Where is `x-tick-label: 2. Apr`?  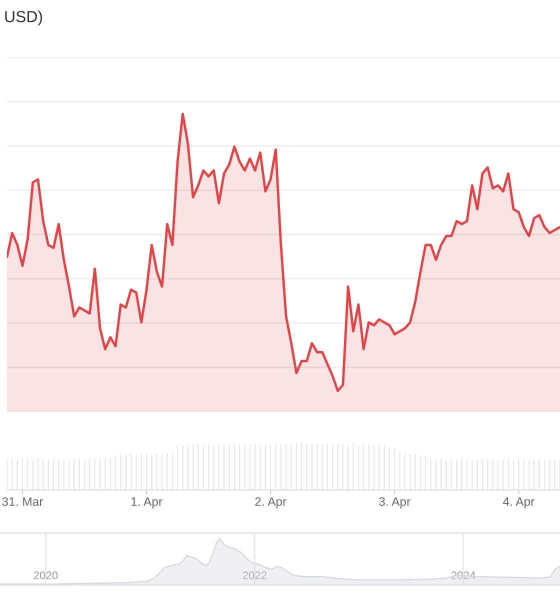
x-tick-label: 2. Apr is located at coordinates (270, 502).